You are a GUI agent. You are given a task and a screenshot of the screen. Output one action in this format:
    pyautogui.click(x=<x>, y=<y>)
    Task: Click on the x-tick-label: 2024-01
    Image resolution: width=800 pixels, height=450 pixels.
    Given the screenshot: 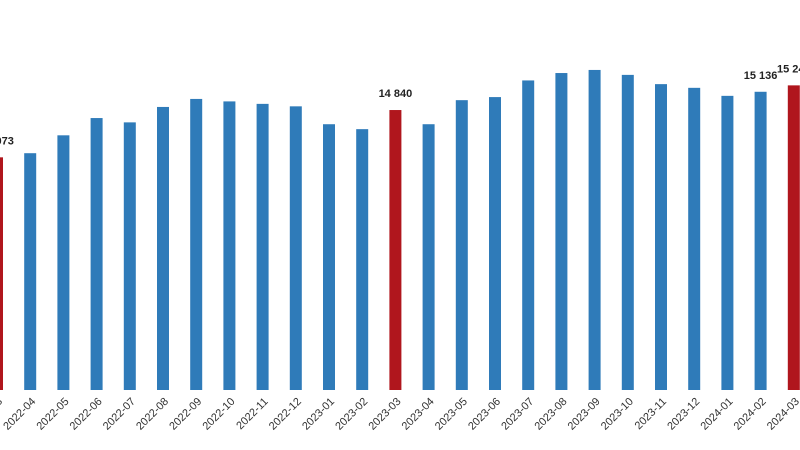 What is the action you would take?
    pyautogui.click(x=716, y=414)
    